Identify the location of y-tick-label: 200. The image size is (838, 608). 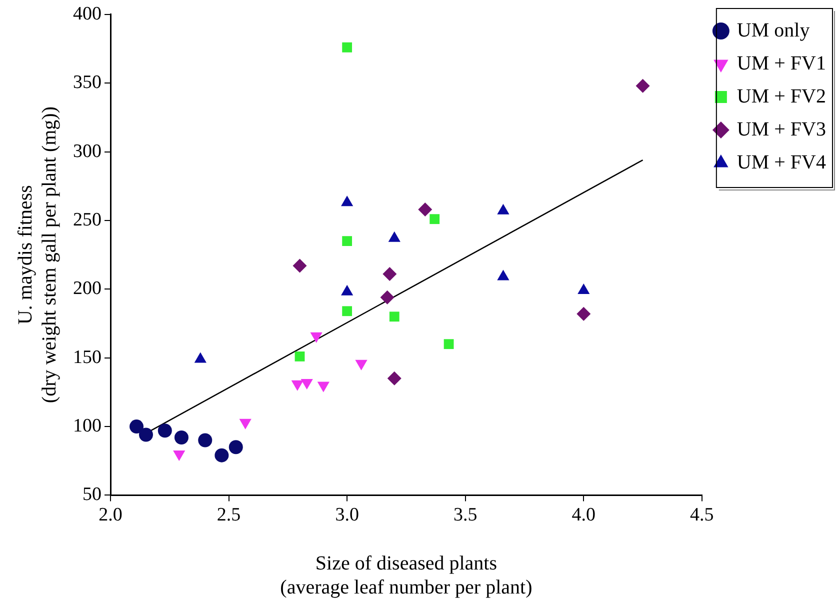
(87, 289).